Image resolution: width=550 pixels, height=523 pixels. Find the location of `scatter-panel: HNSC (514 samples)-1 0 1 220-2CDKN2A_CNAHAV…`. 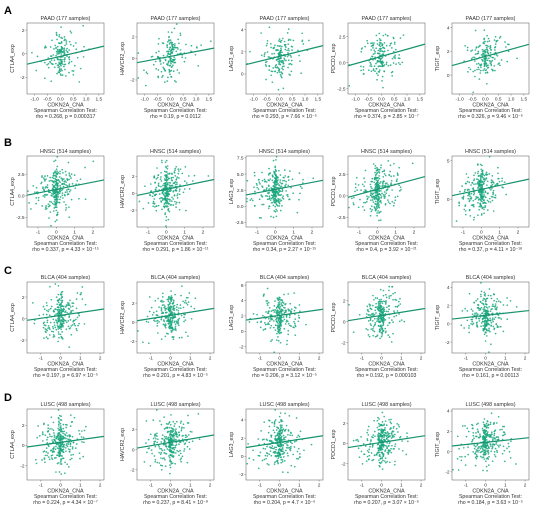

scatter-panel: HNSC (514 samples)-1 0 1 220-2CDKN2A_CNAHAV… is located at coordinates (167, 201).